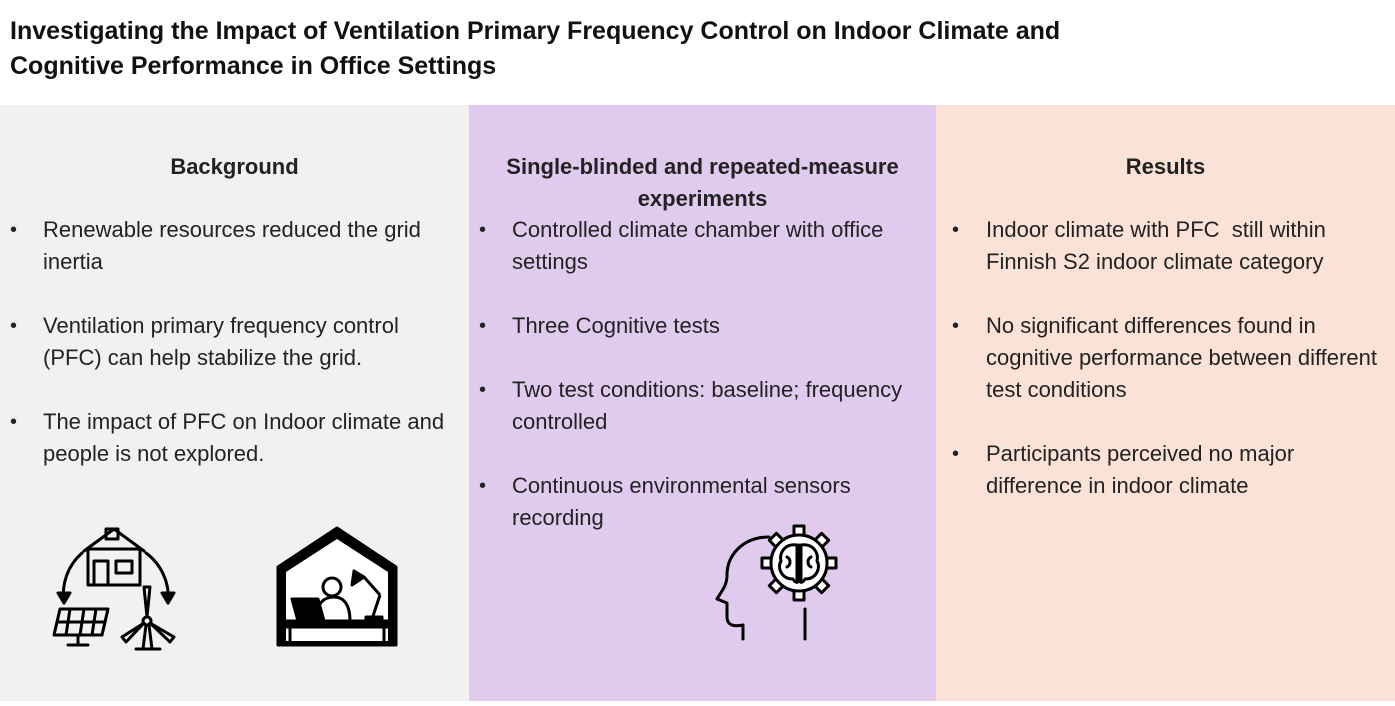 The image size is (1395, 706). What do you see at coordinates (234, 166) in the screenshot?
I see `background-heading: Background` at bounding box center [234, 166].